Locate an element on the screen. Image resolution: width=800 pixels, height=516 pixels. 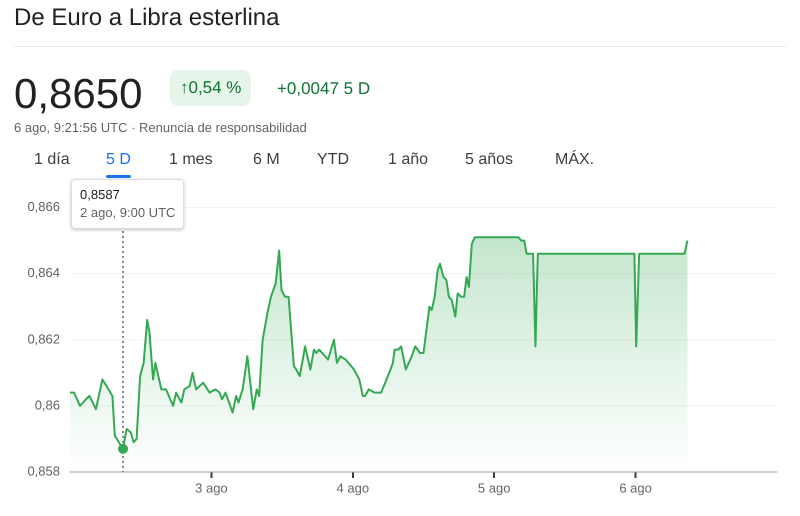
chart-title: De Euro a Libra esterlina is located at coordinates (147, 18).